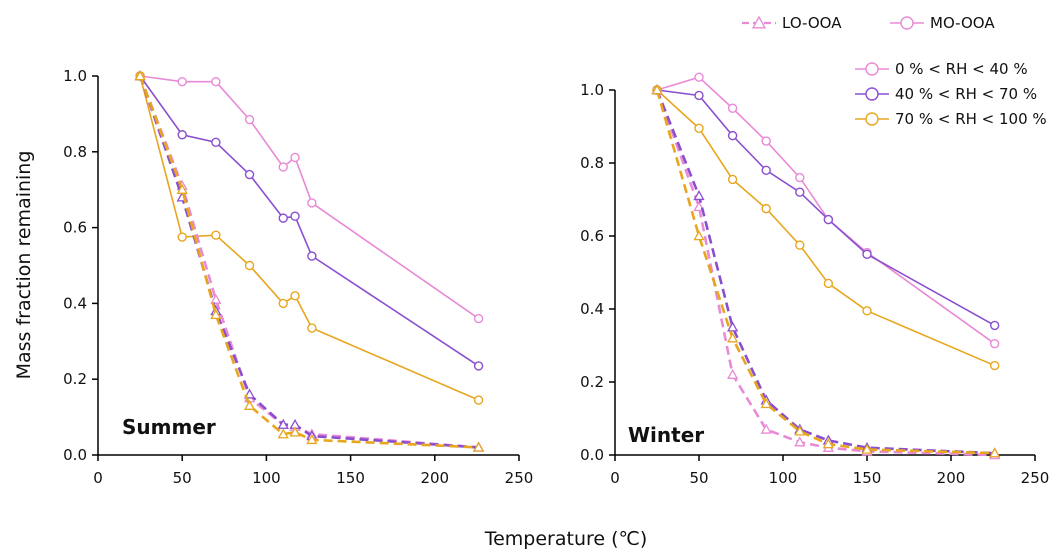  Describe the element at coordinates (266, 478) in the screenshot. I see `summer-x-tick-label: 100` at that location.